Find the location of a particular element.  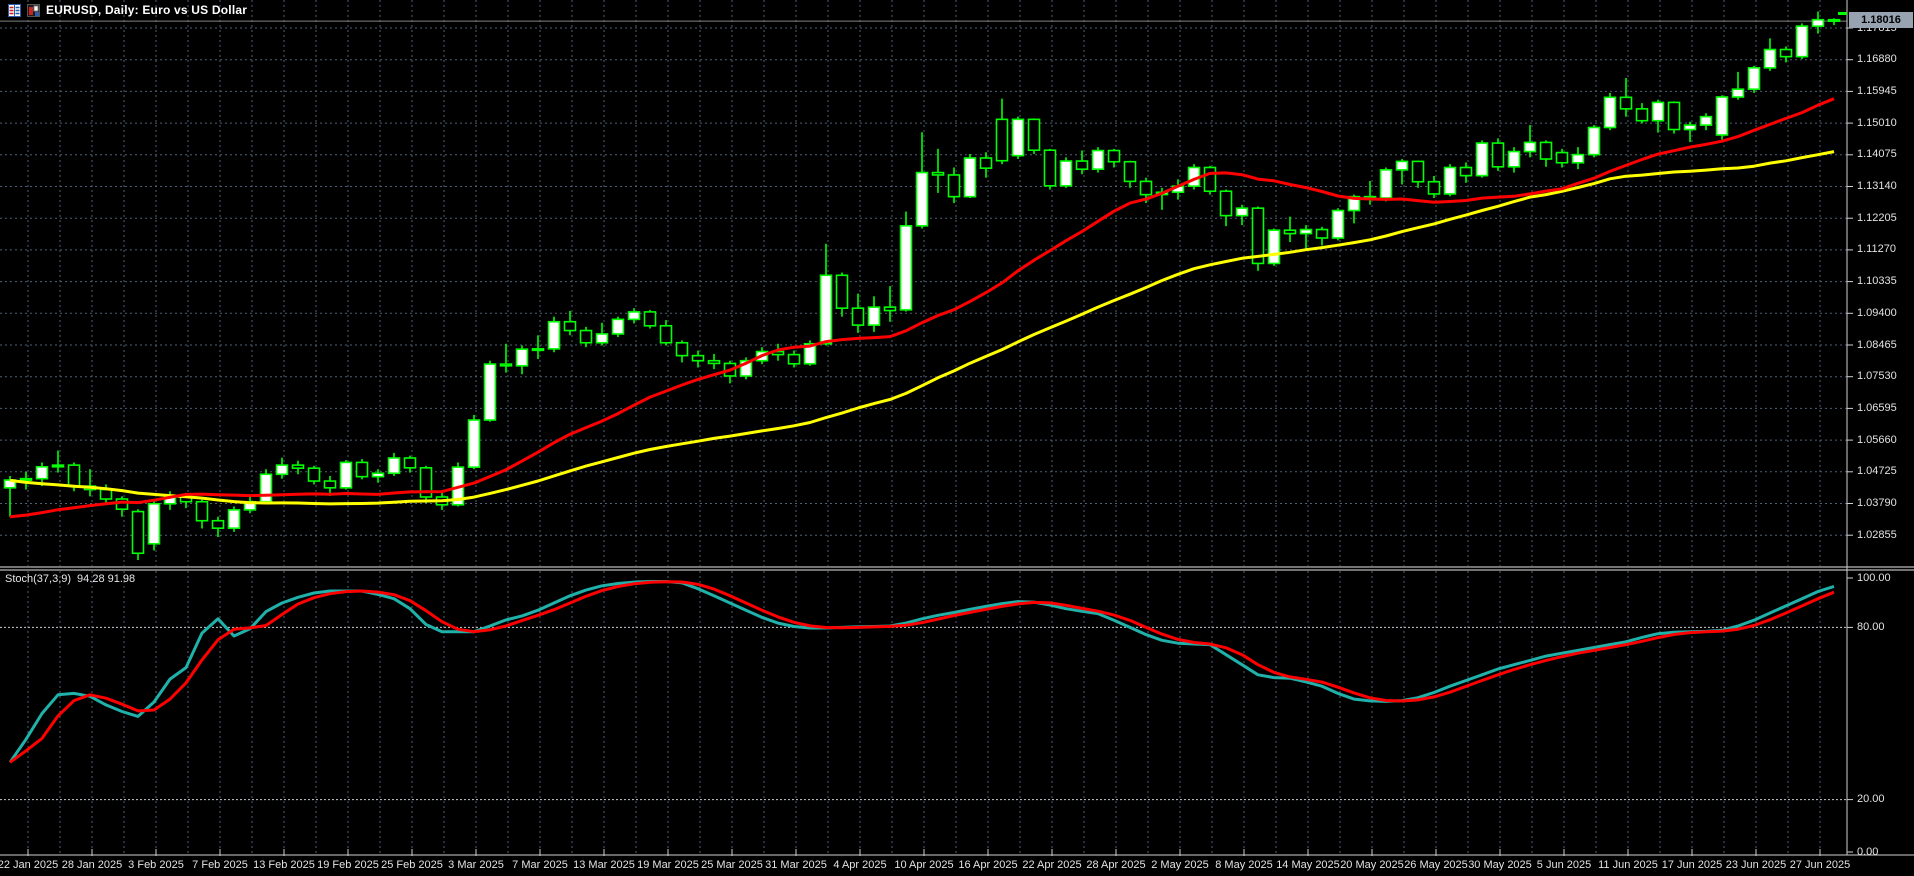

price-axis-label: 1.16880 is located at coordinates (1877, 59).